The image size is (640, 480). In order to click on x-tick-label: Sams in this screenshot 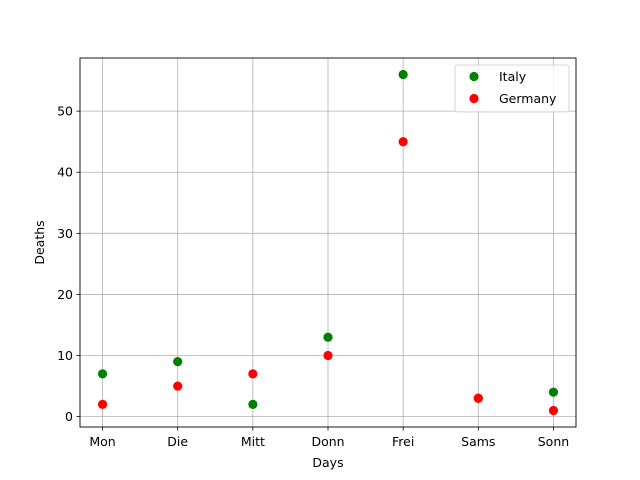, I will do `click(478, 441)`.